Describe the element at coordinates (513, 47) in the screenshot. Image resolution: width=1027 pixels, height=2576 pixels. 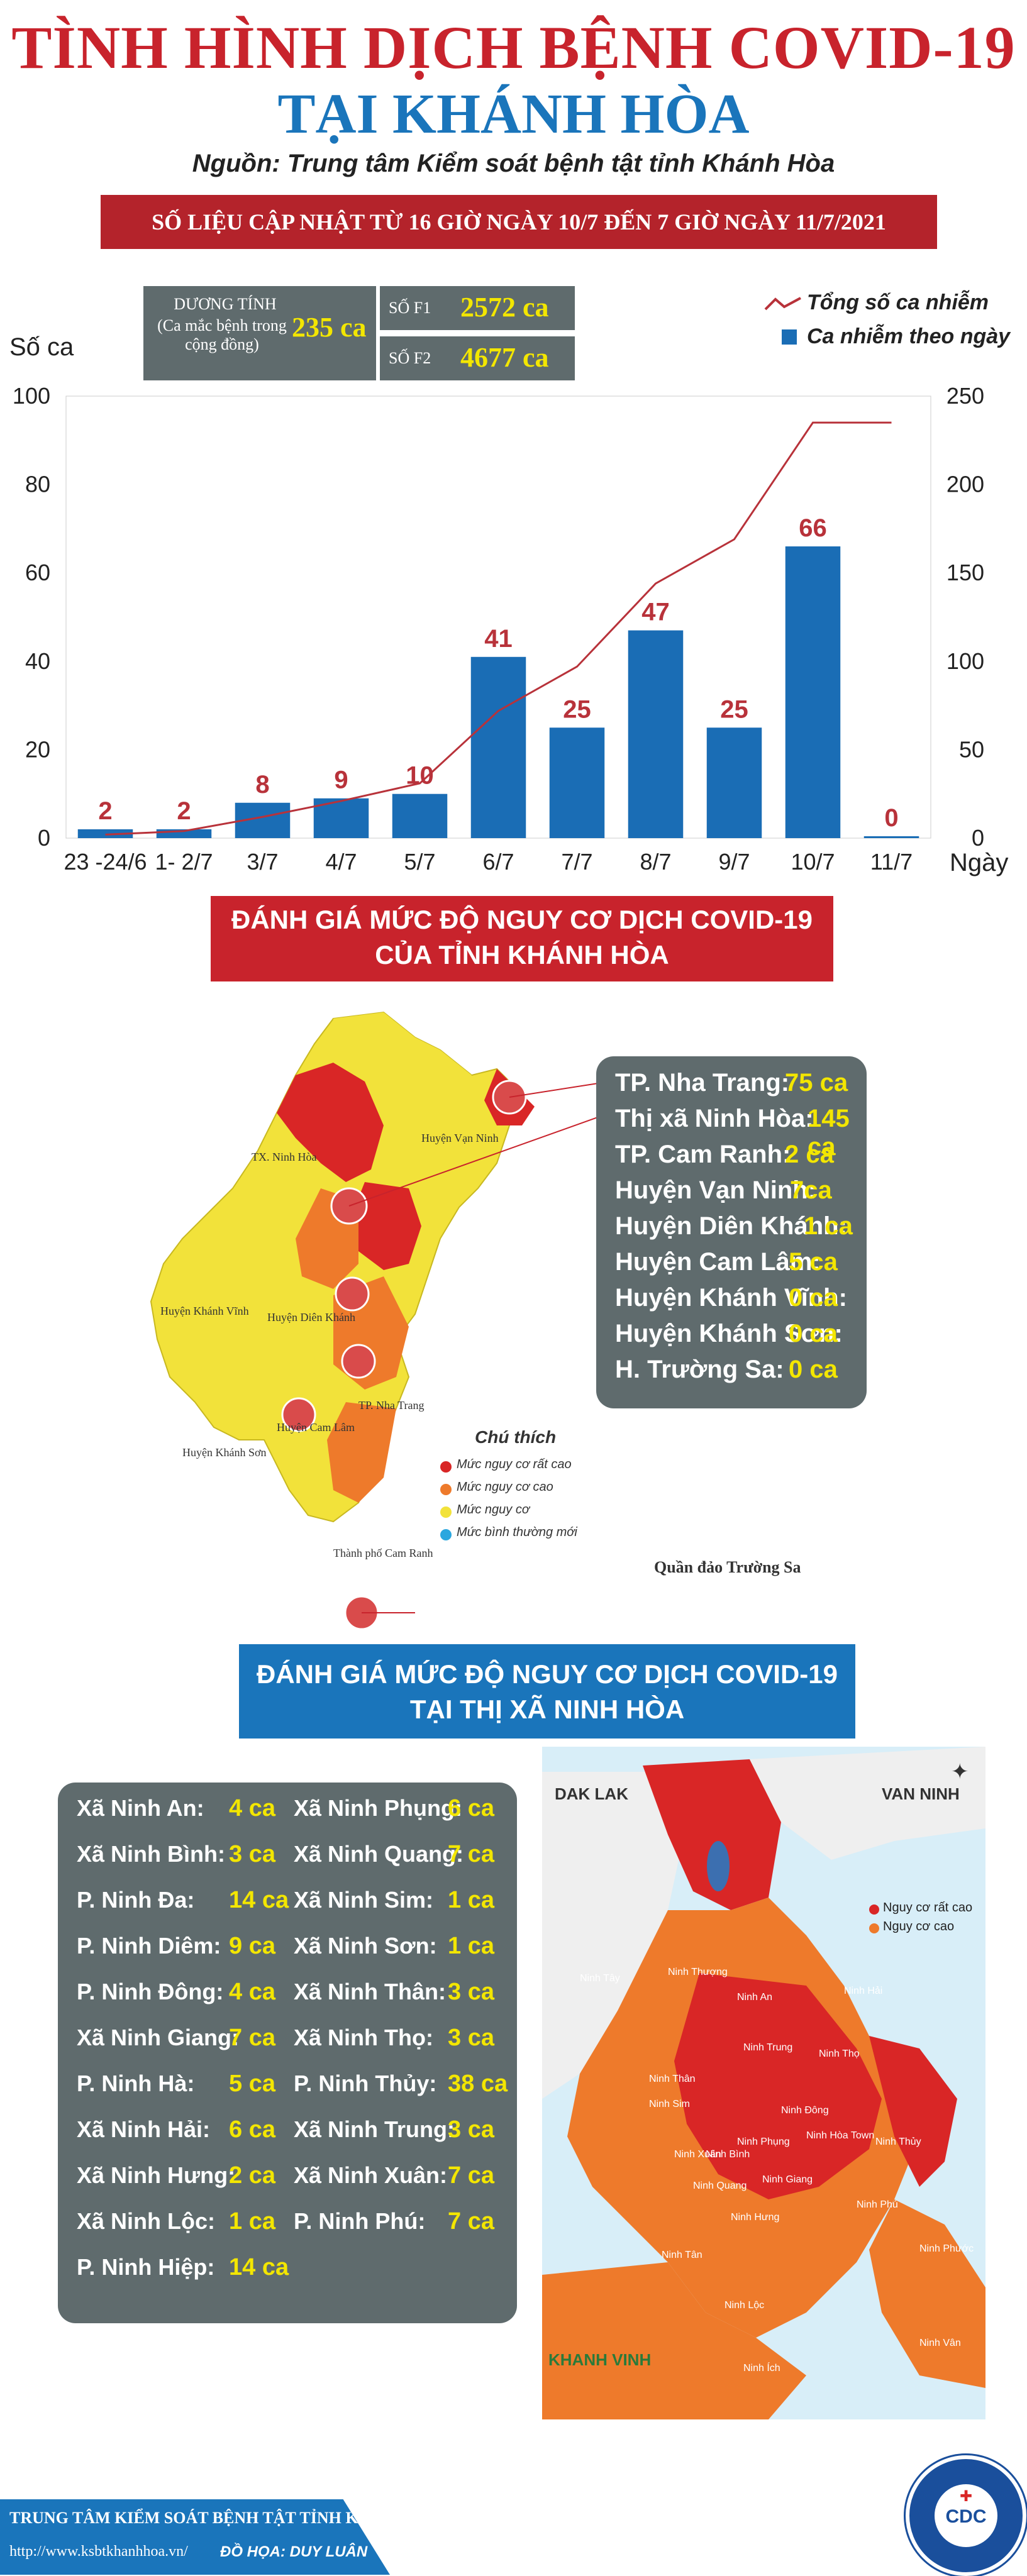
I see `main-title: TÌNH HÌNH DỊCH BỆNH COVID-19` at that location.